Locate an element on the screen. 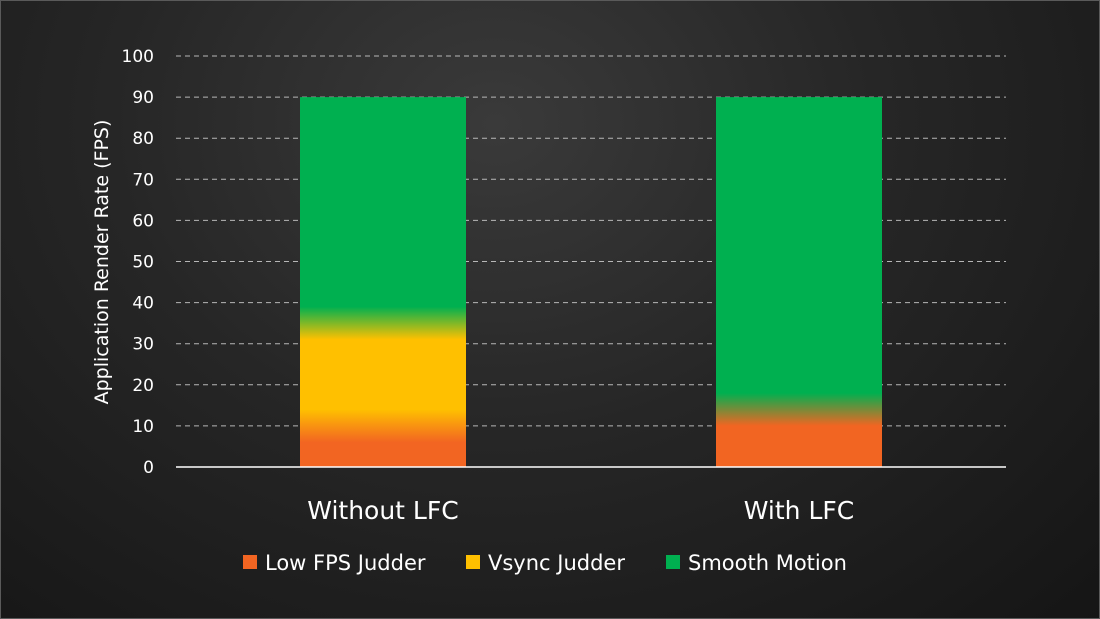 This screenshot has height=619, width=1100. category-label: Without LFC is located at coordinates (382, 510).